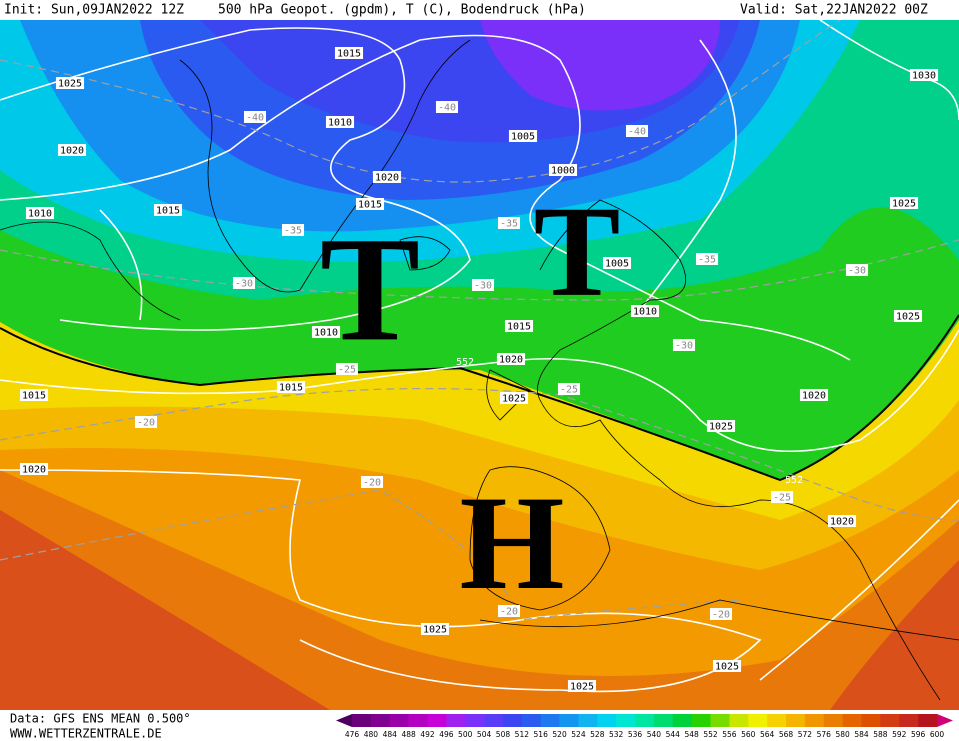  Describe the element at coordinates (673, 734) in the screenshot. I see `colorbar-label: 544` at that location.